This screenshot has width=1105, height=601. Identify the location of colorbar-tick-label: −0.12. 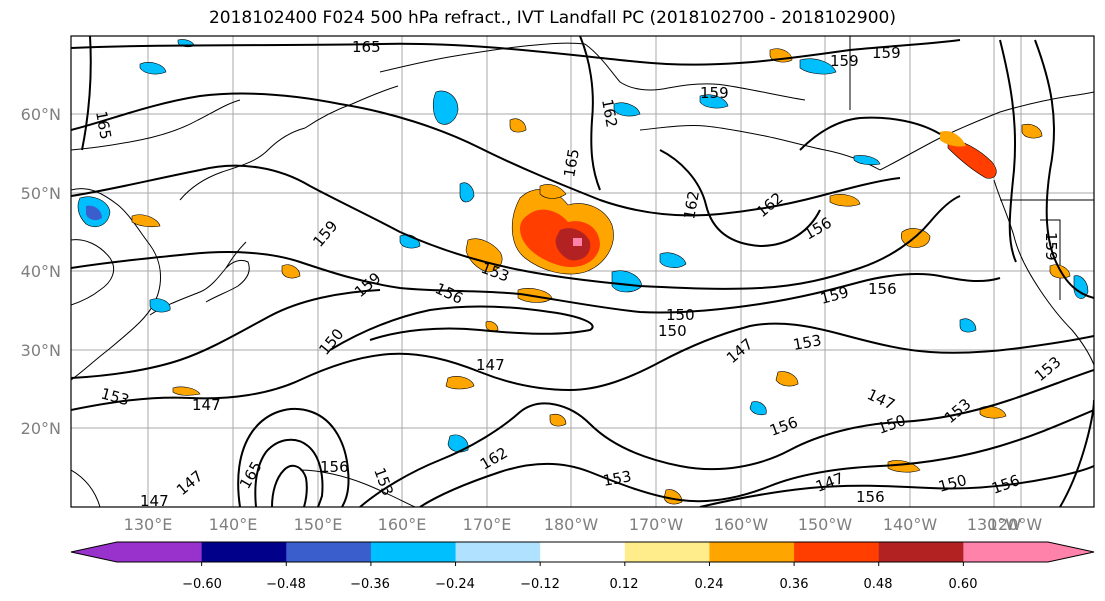
(540, 584).